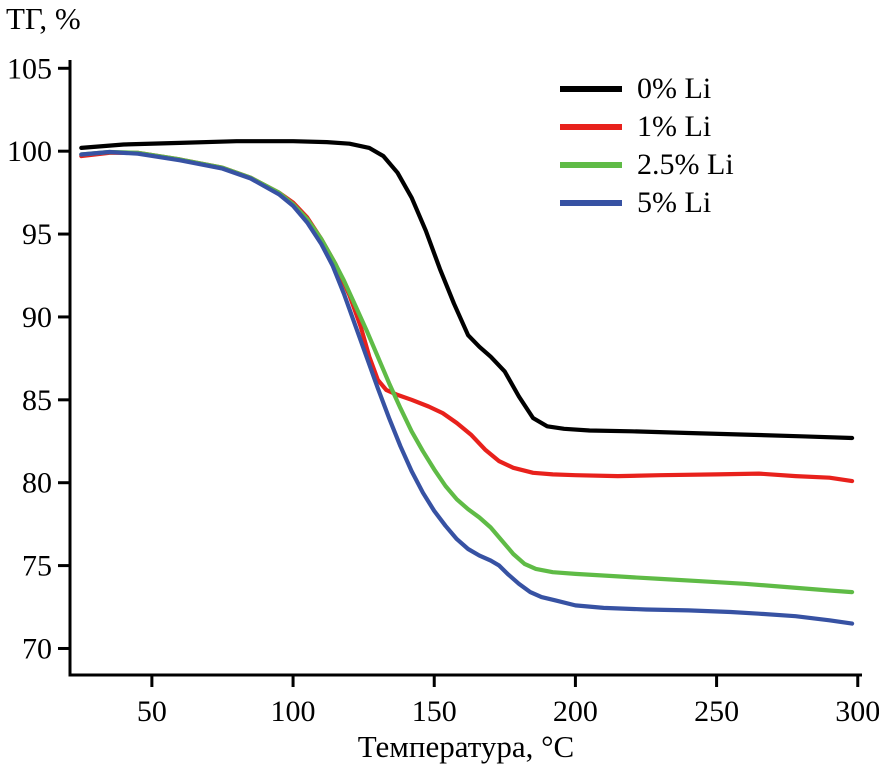  I want to click on legend-item: 5% Li, so click(647, 203).